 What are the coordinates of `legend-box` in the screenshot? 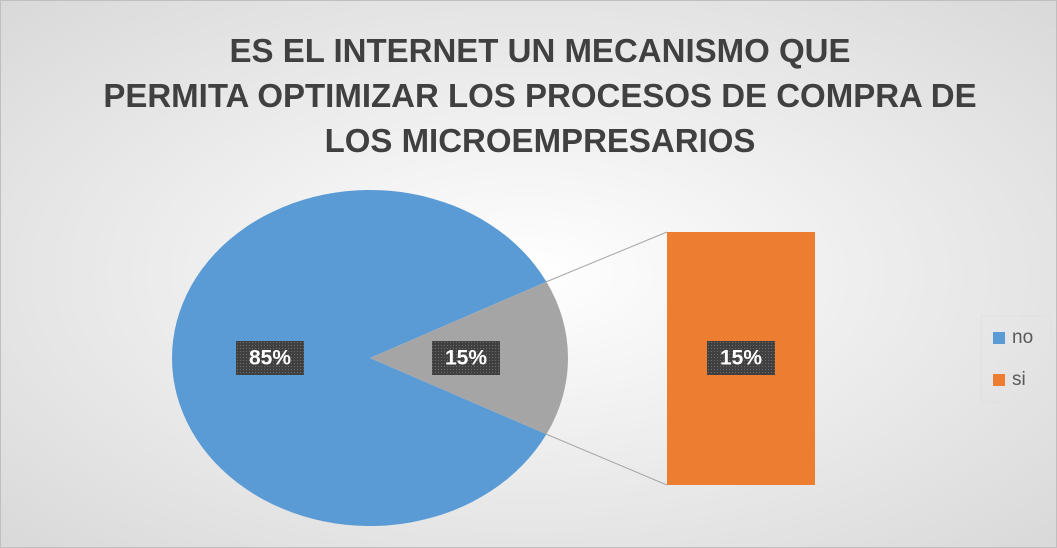 It's located at (1016, 359).